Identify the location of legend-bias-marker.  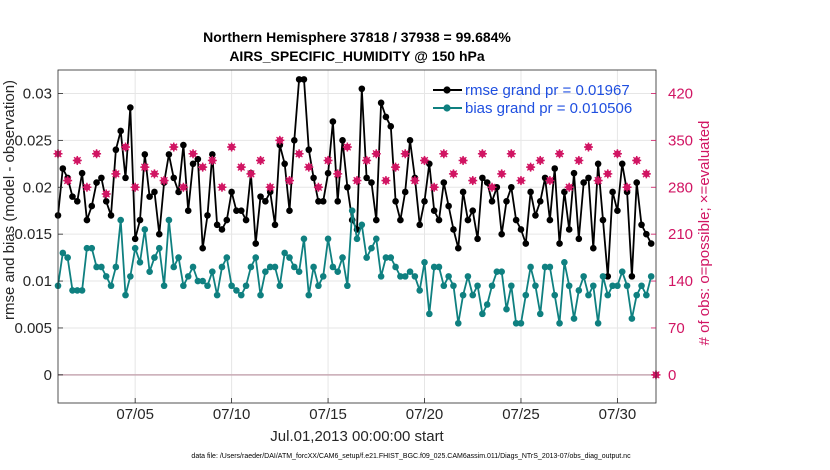
(447, 108).